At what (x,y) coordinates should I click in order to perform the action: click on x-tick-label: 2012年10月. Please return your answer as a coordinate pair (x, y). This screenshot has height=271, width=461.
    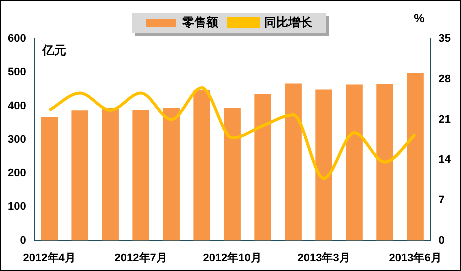
    Looking at the image, I should click on (232, 257).